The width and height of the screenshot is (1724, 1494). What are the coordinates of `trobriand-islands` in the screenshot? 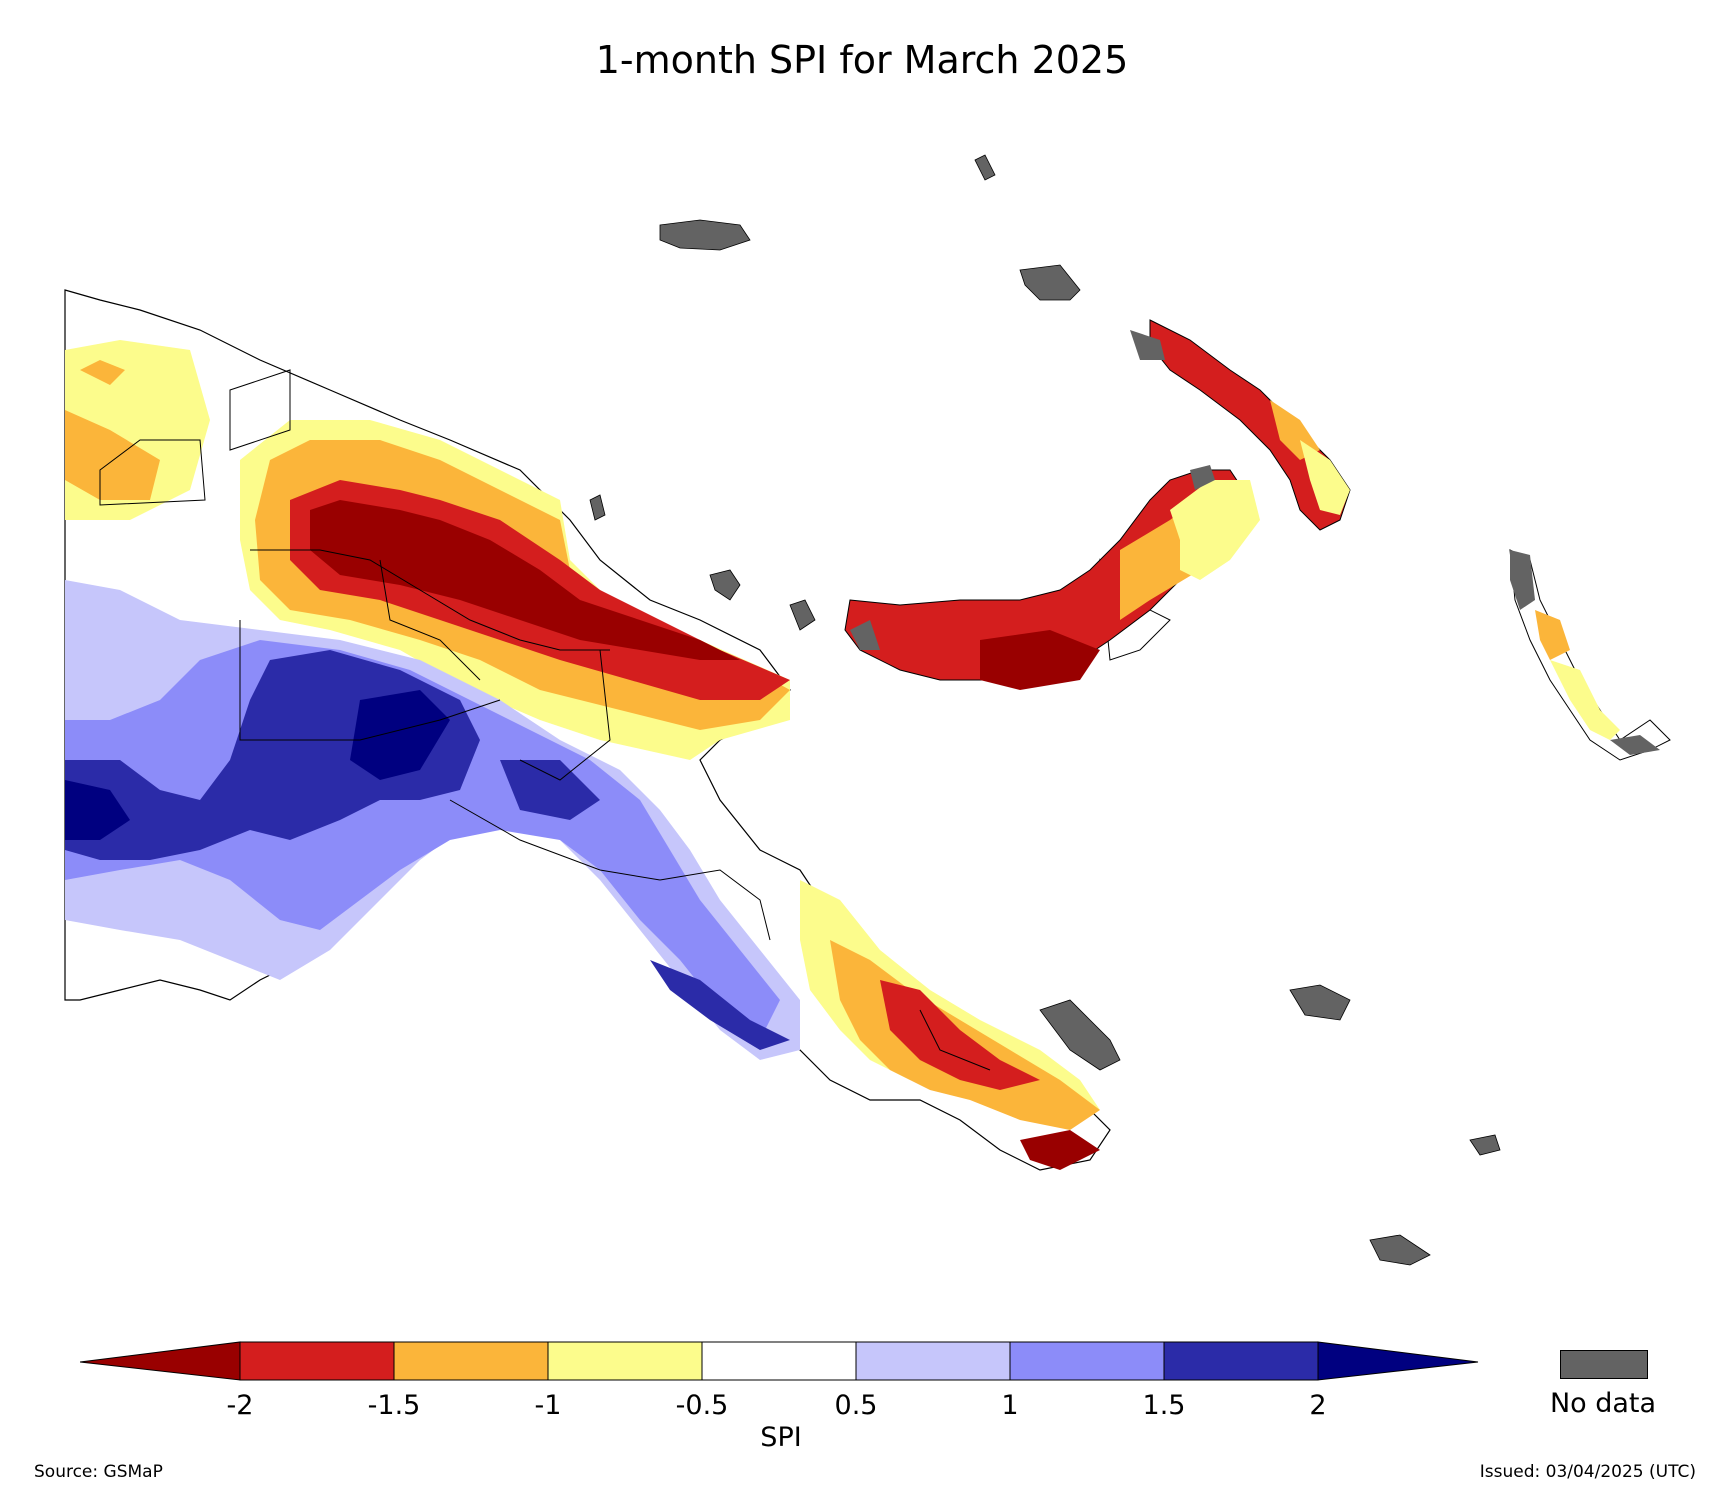 It's located at (1320, 1002).